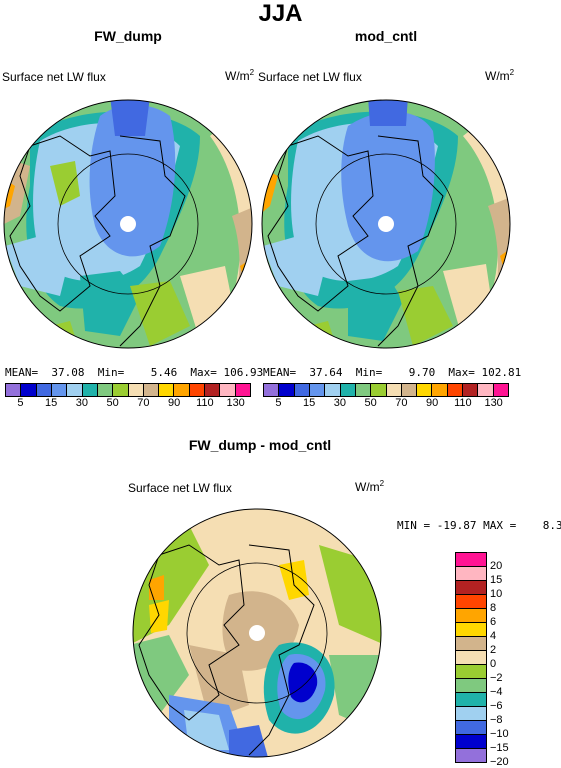  Describe the element at coordinates (479, 525) in the screenshot. I see `diff-minmax: MIN = -19.87 MAX = 8.30` at that location.